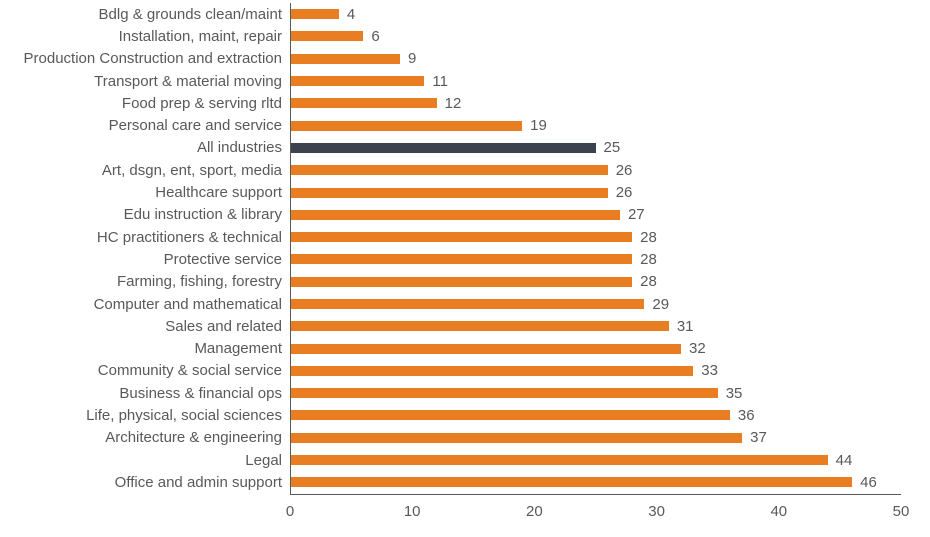 This screenshot has height=537, width=930. What do you see at coordinates (595, 59) in the screenshot?
I see `bar-track: 9` at bounding box center [595, 59].